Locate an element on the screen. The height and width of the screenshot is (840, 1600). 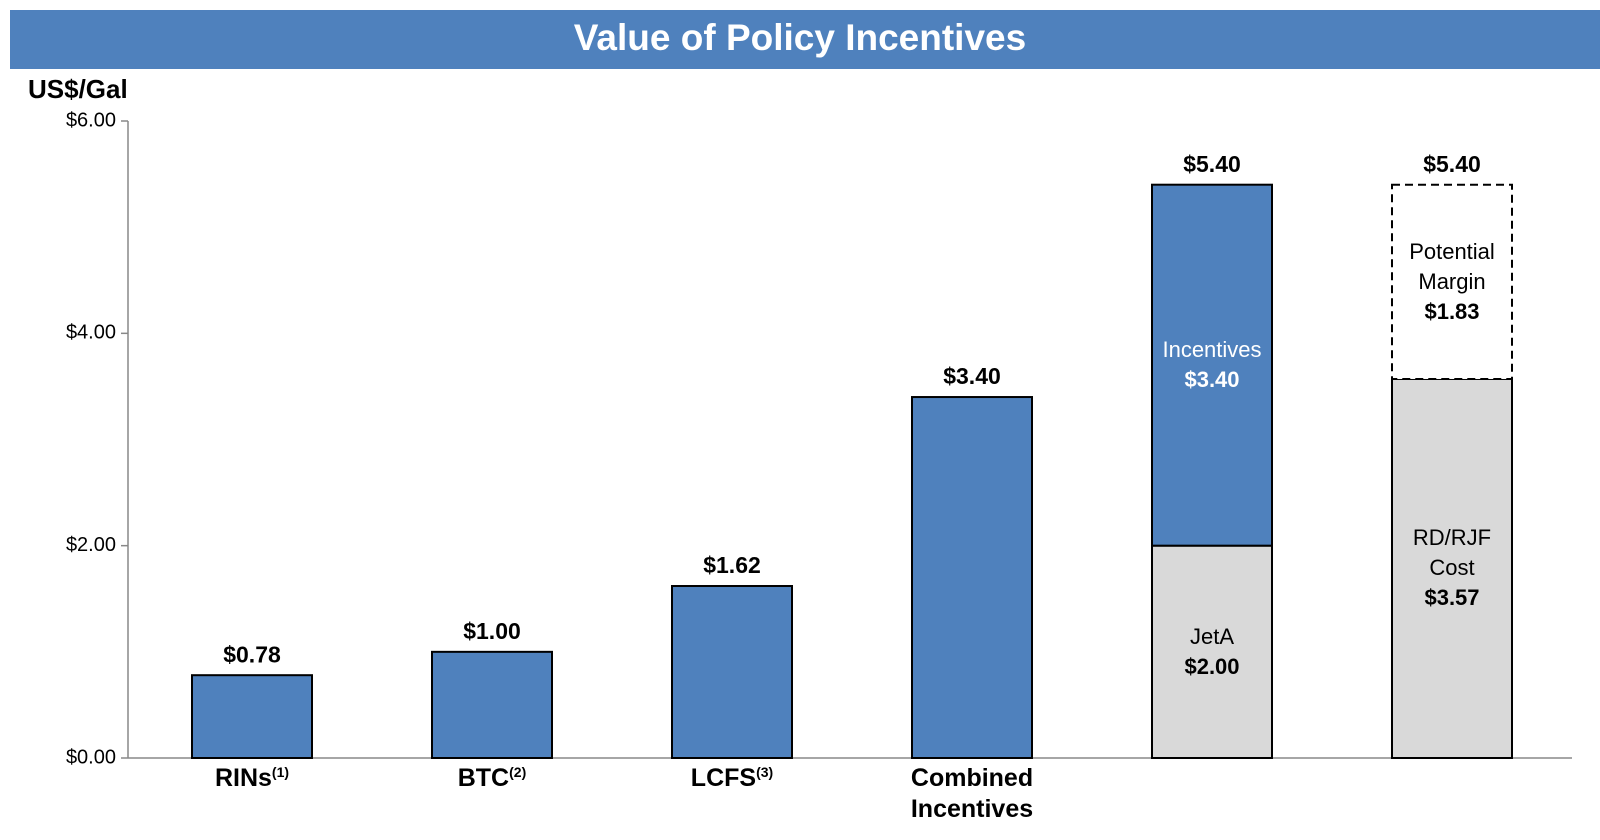
category-name: Combined Incentives is located at coordinates (972, 793).